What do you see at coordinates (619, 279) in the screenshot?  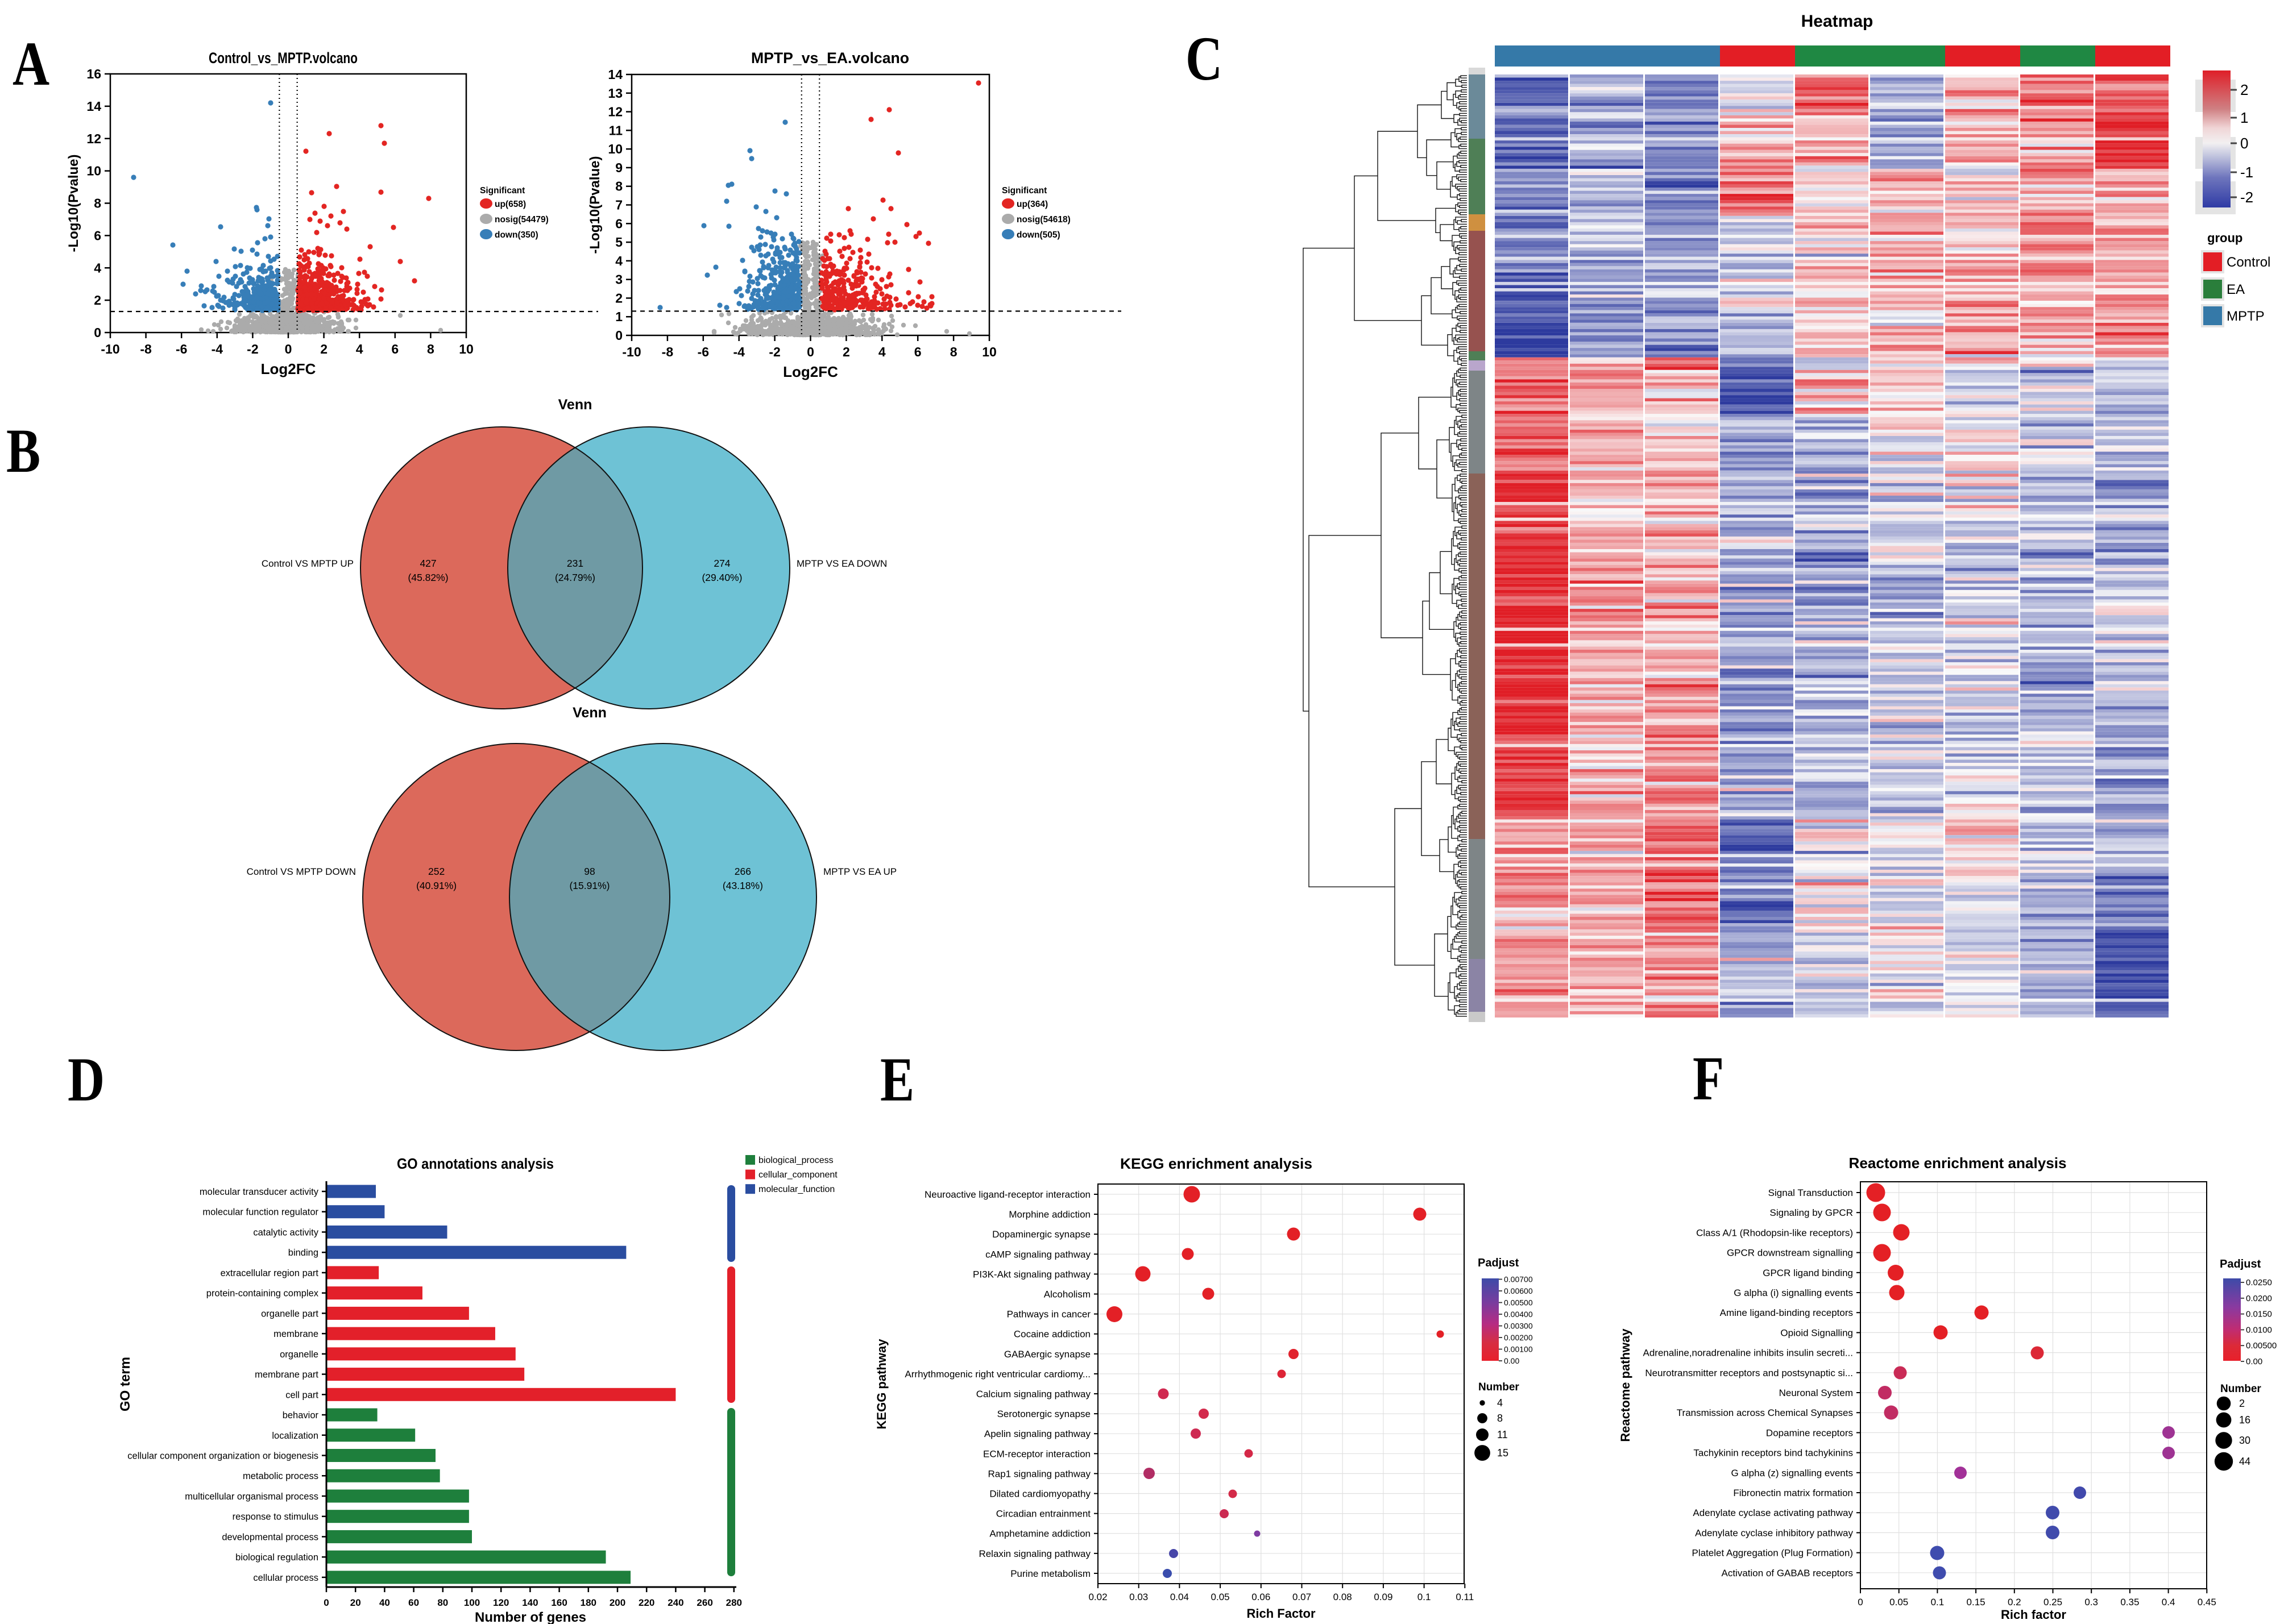 I see `svg-text: 3` at bounding box center [619, 279].